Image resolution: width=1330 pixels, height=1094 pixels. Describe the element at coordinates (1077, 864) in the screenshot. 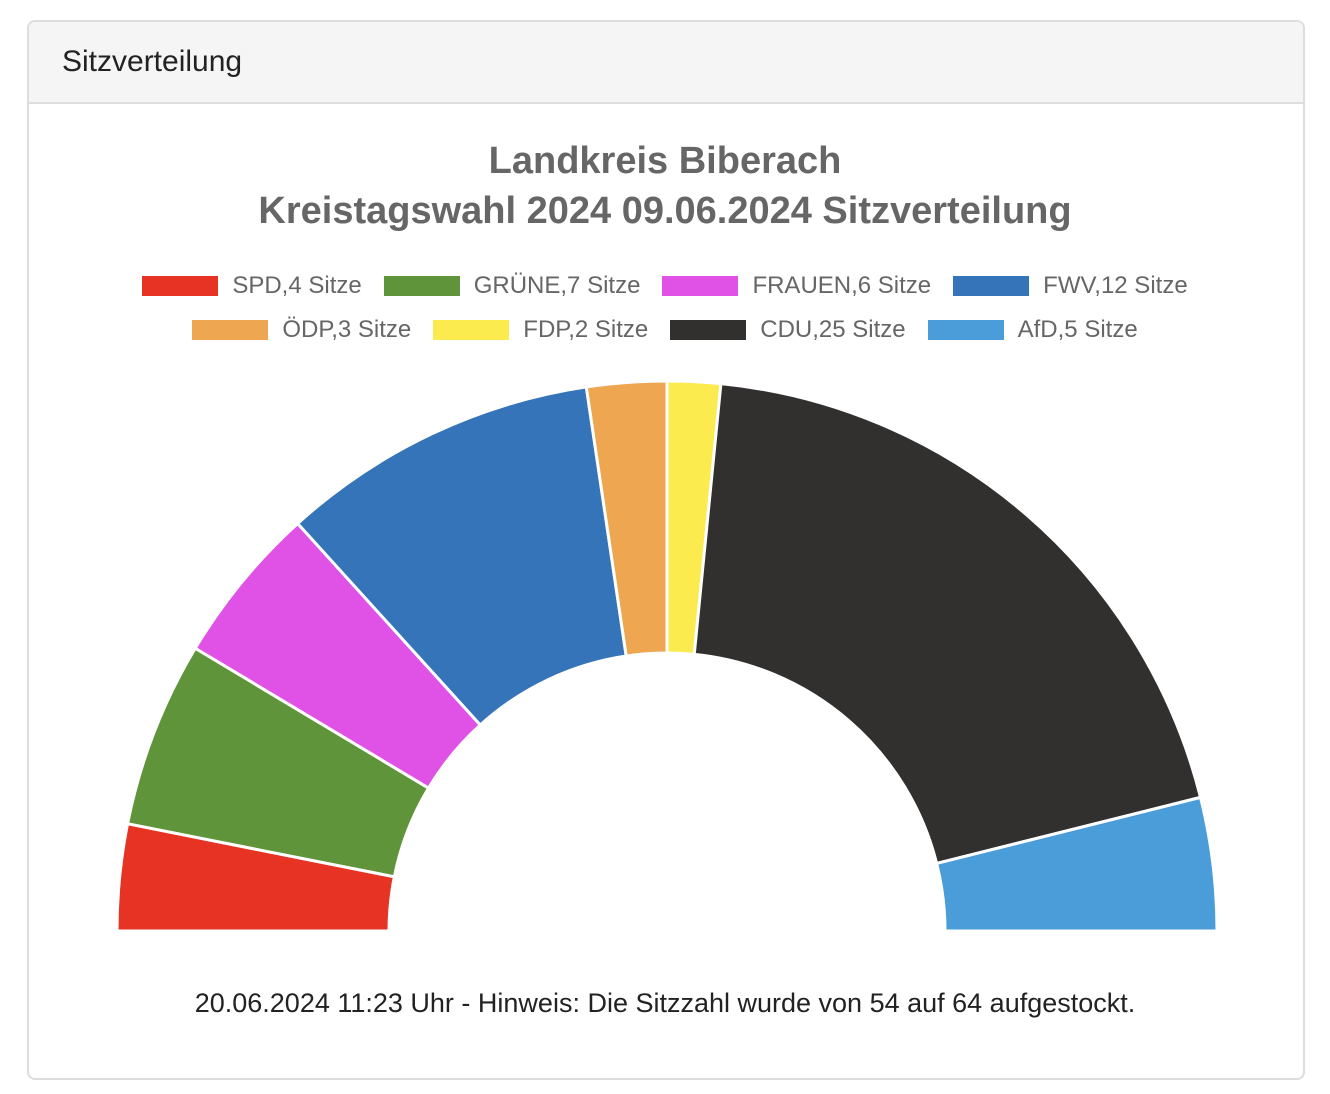

I see `slice-afd` at that location.